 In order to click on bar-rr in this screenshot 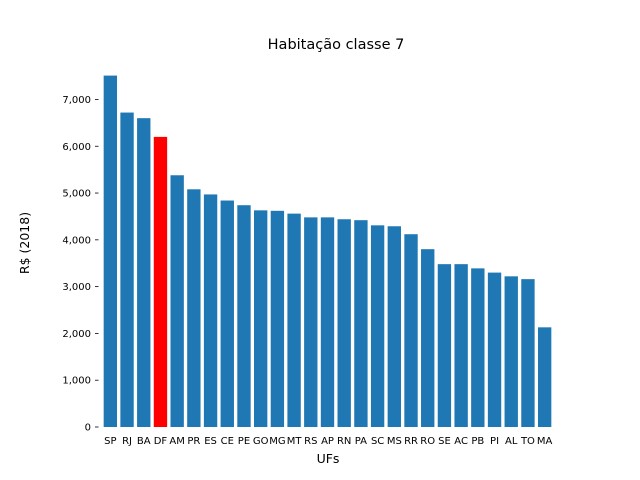, I will do `click(411, 330)`.